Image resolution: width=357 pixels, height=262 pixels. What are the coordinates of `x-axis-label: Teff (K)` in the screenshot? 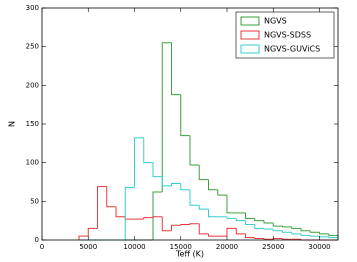 It's located at (189, 254).